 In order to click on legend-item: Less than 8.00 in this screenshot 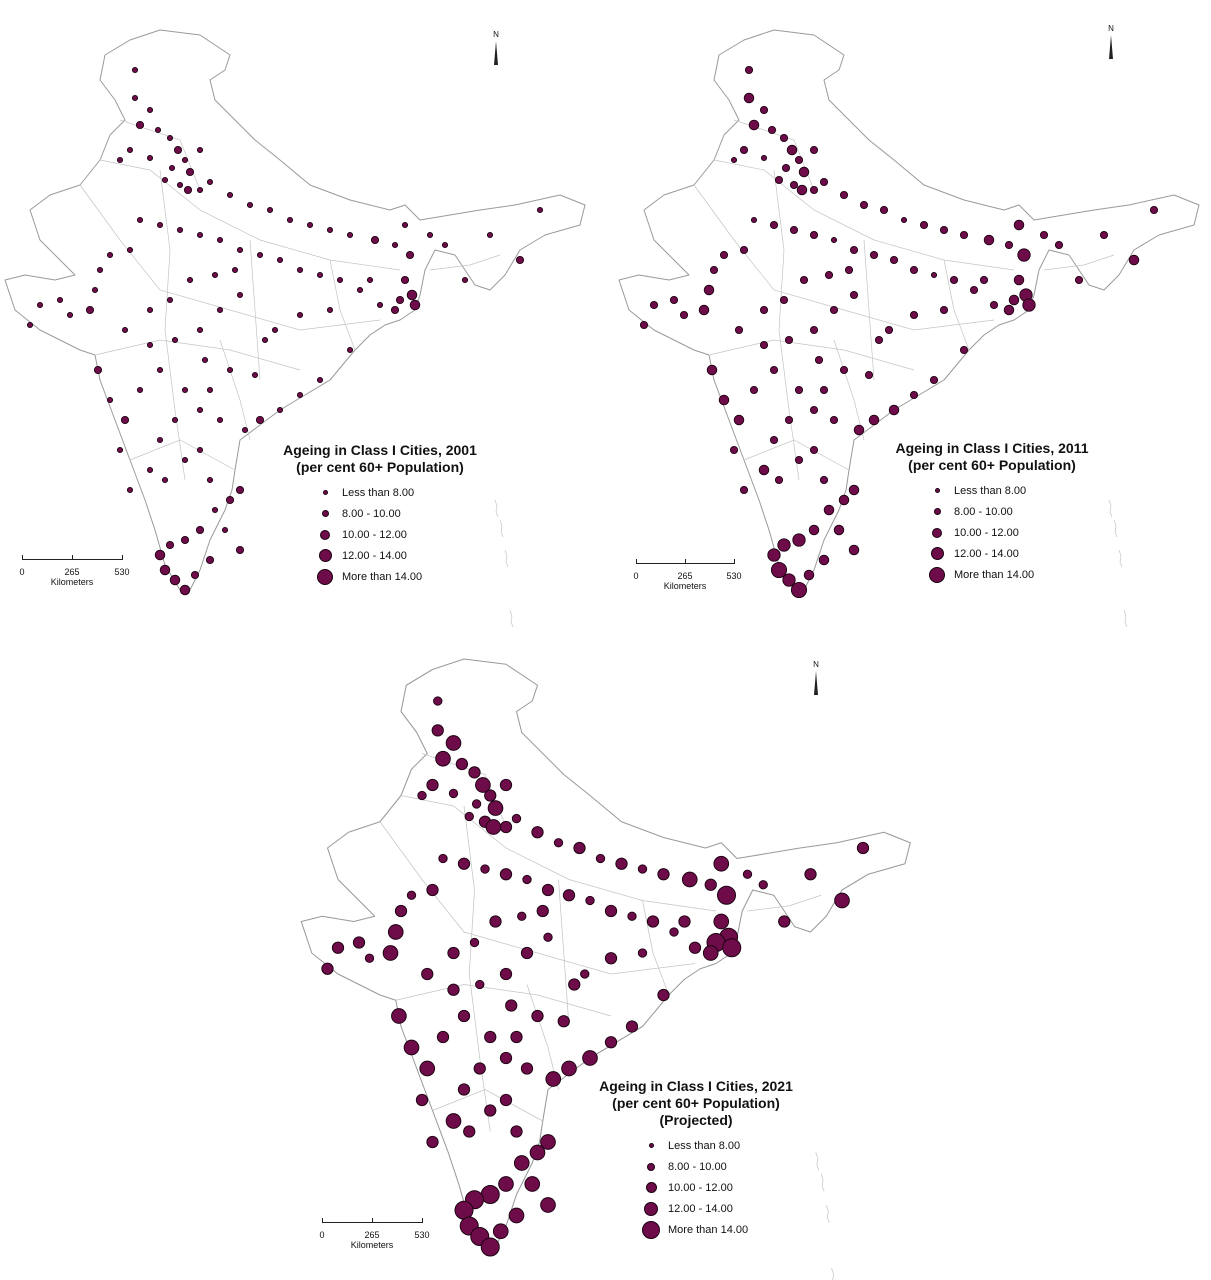, I will do `click(406, 492)`.